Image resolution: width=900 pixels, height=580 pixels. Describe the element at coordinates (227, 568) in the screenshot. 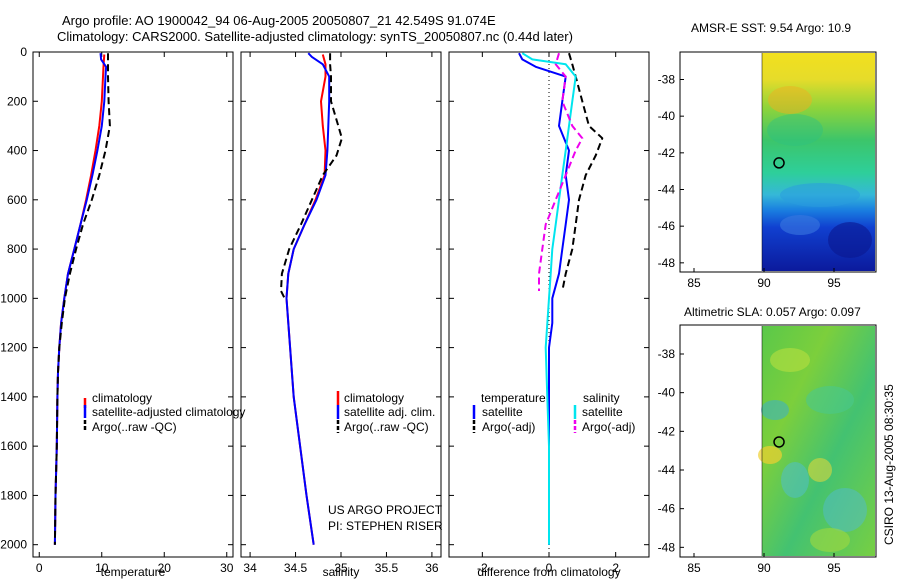

I see `x-tick-label: 30` at that location.